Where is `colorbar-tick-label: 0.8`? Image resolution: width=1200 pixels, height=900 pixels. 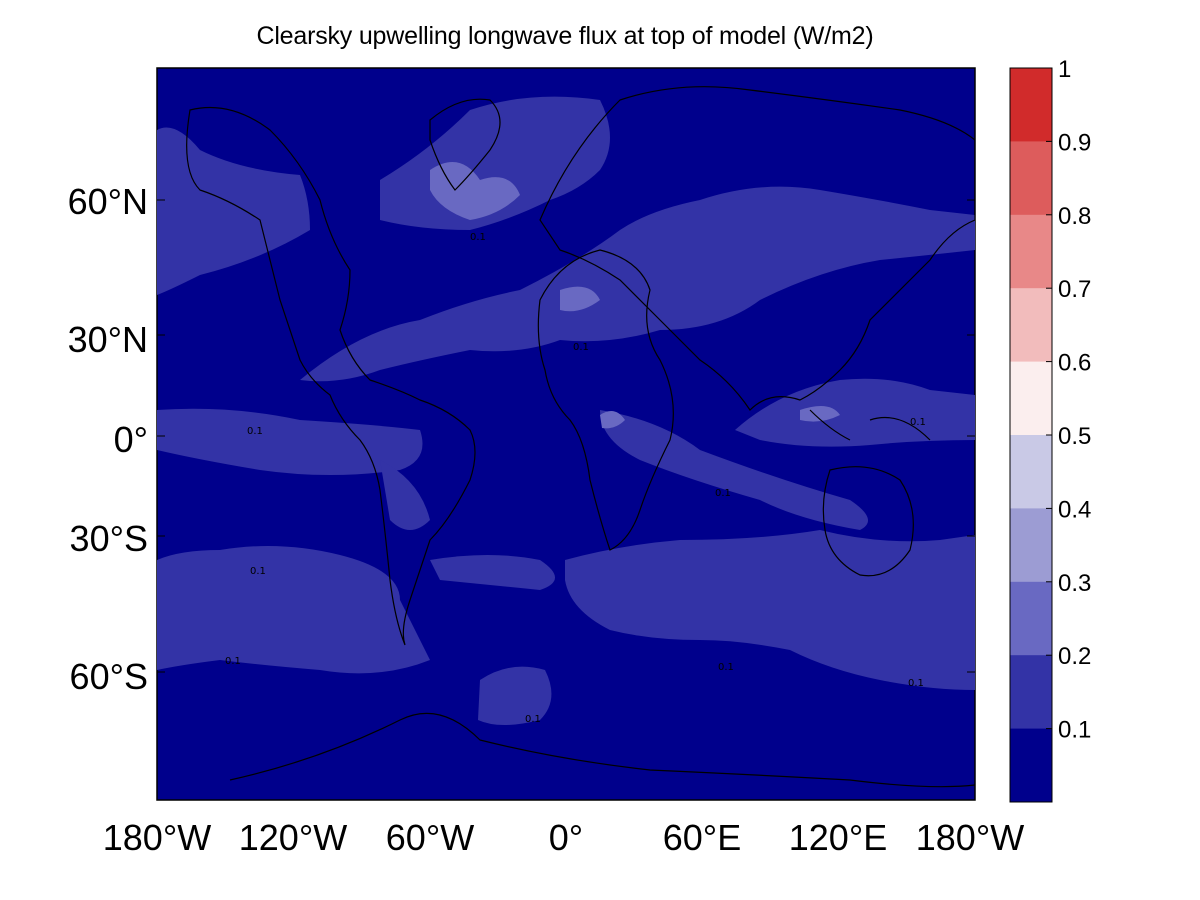 colorbar-tick-label: 0.8 is located at coordinates (1074, 216).